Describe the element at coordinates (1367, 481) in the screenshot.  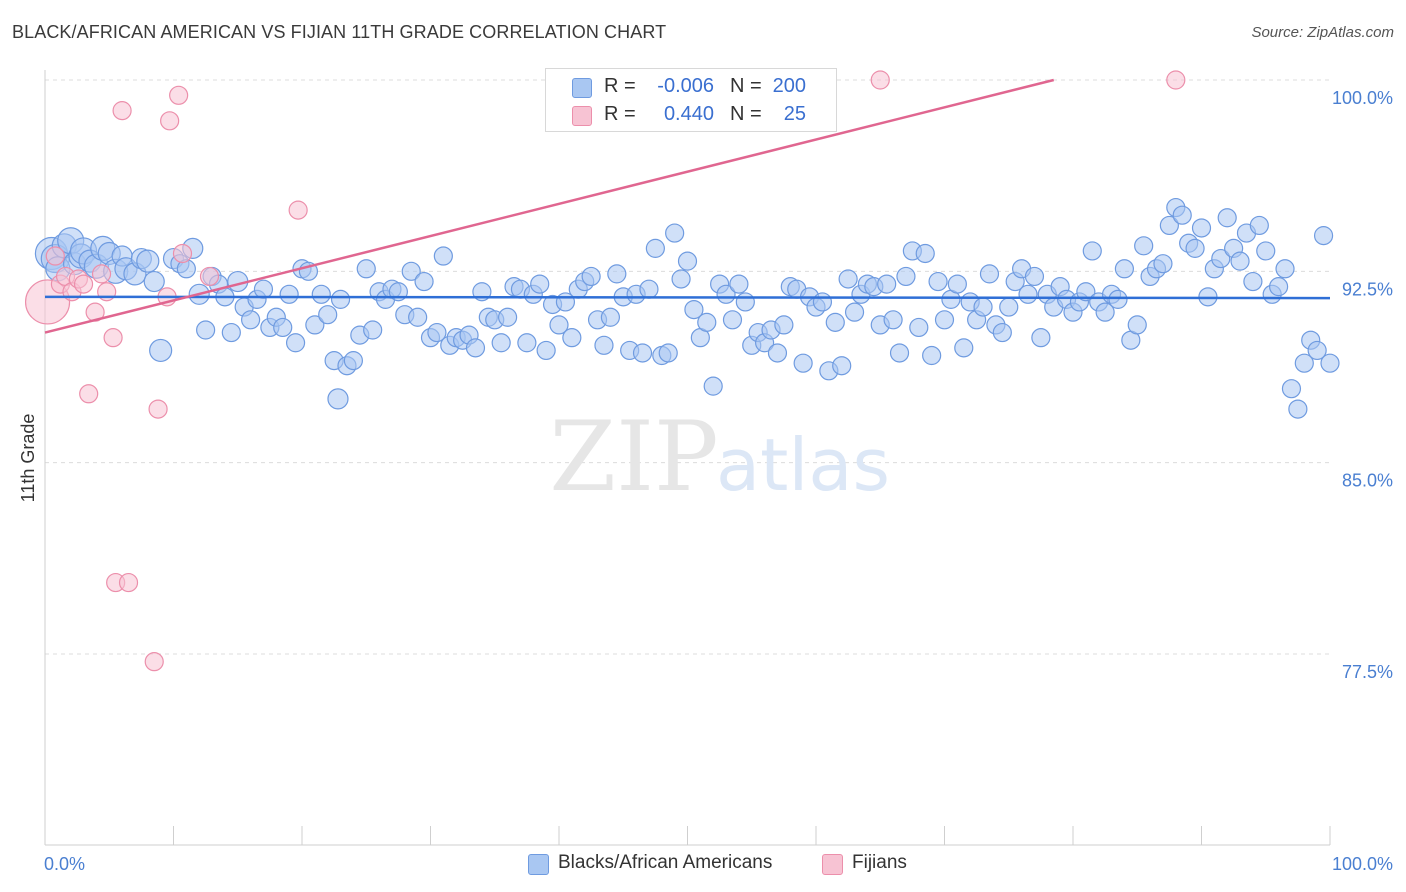
I see `y-tick-label: 85.0%` at that location.